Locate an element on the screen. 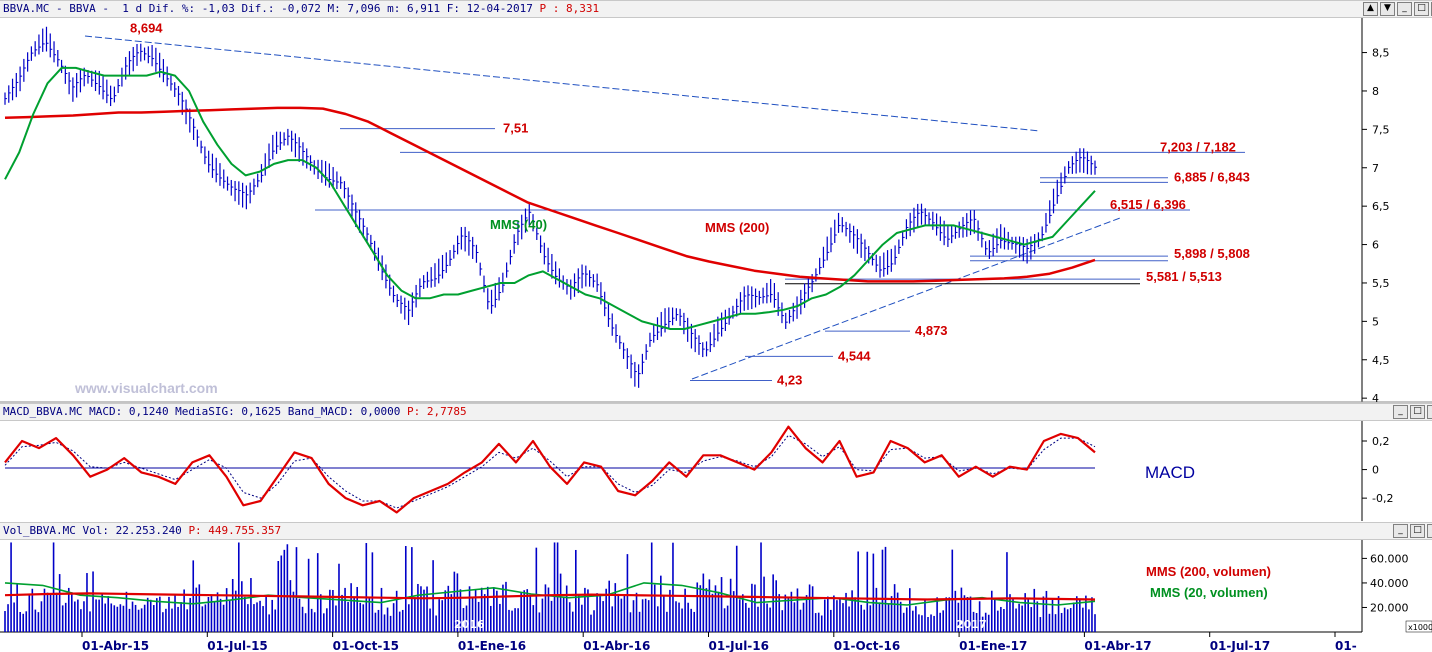 Image resolution: width=1432 pixels, height=652 pixels. p-label: P : 8,331 is located at coordinates (569, 8).